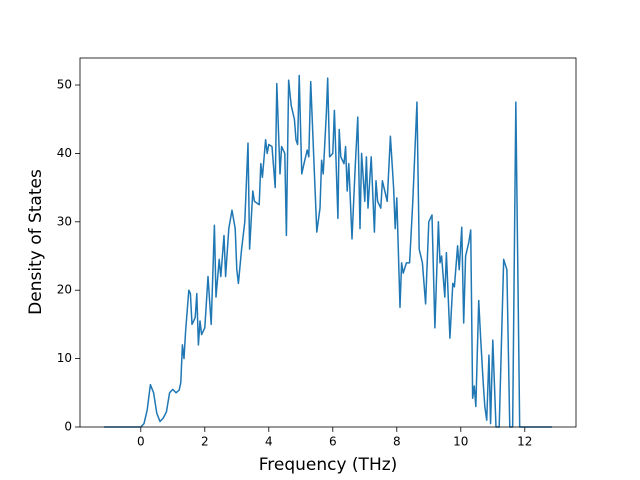 The height and width of the screenshot is (480, 640). I want to click on y-tick-label: 30, so click(64, 221).